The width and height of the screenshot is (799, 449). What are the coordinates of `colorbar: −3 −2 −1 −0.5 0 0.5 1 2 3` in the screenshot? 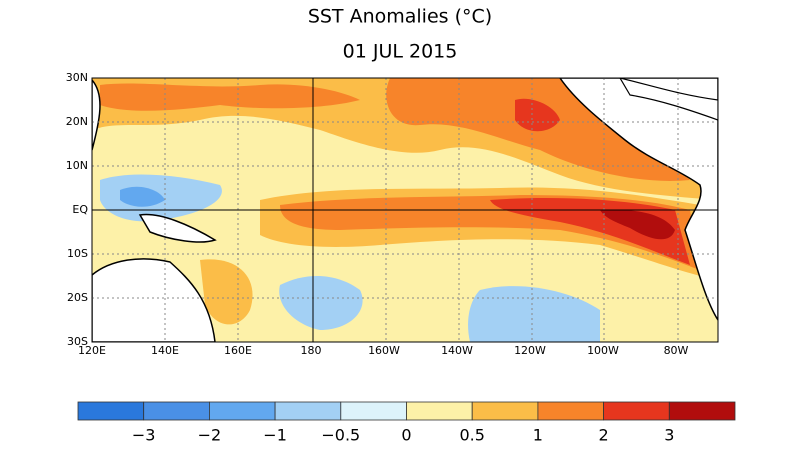 It's located at (406, 423).